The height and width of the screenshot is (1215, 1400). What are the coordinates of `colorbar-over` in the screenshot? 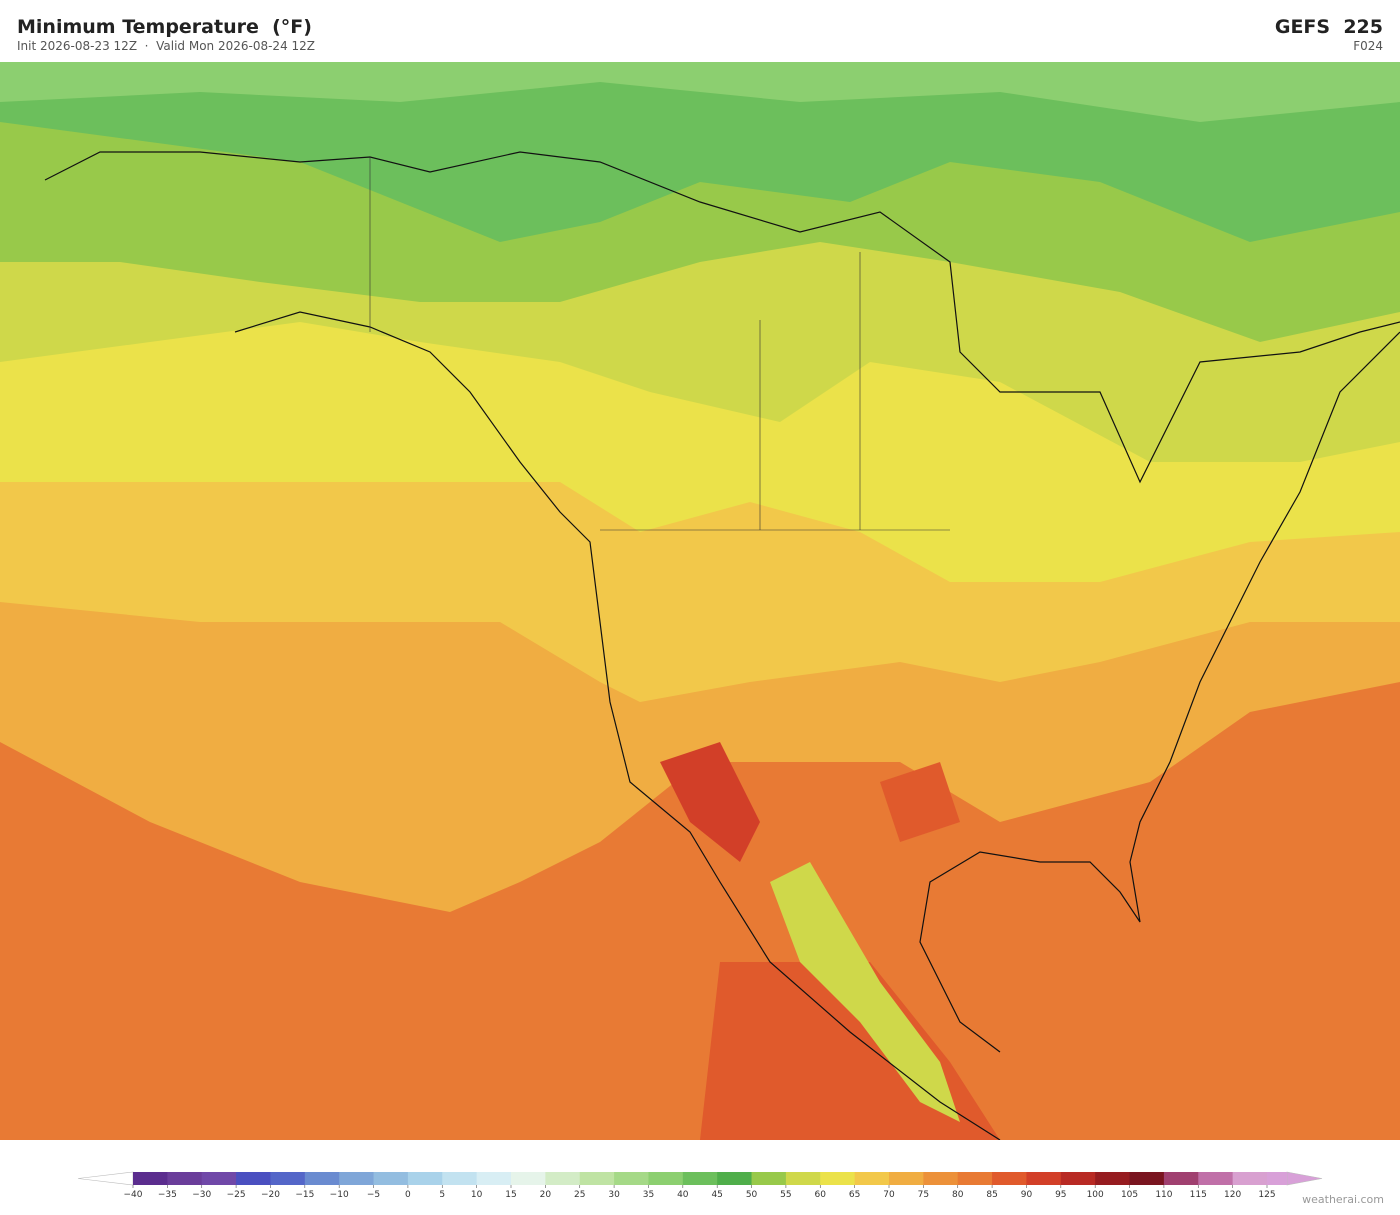 It's located at (1304, 1178).